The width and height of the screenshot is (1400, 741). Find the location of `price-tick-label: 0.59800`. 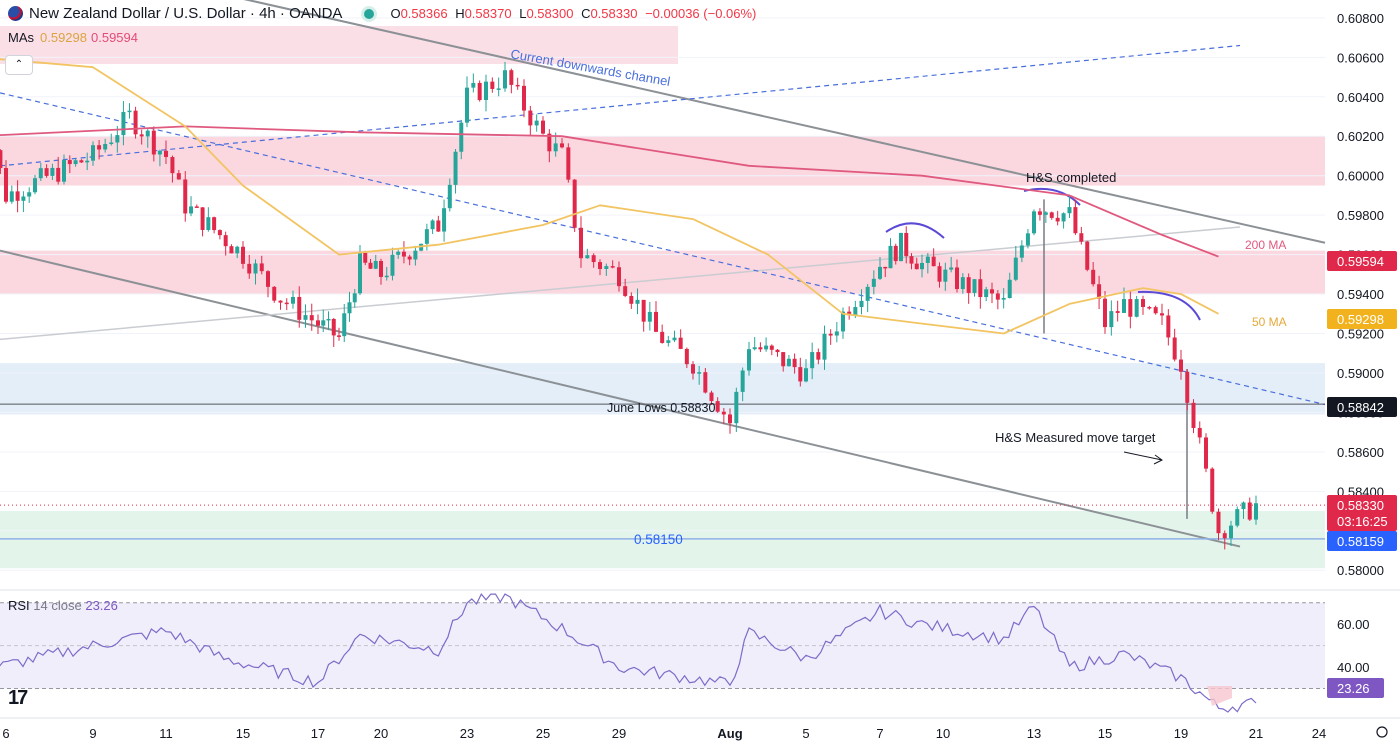

price-tick-label: 0.59800 is located at coordinates (1360, 215).